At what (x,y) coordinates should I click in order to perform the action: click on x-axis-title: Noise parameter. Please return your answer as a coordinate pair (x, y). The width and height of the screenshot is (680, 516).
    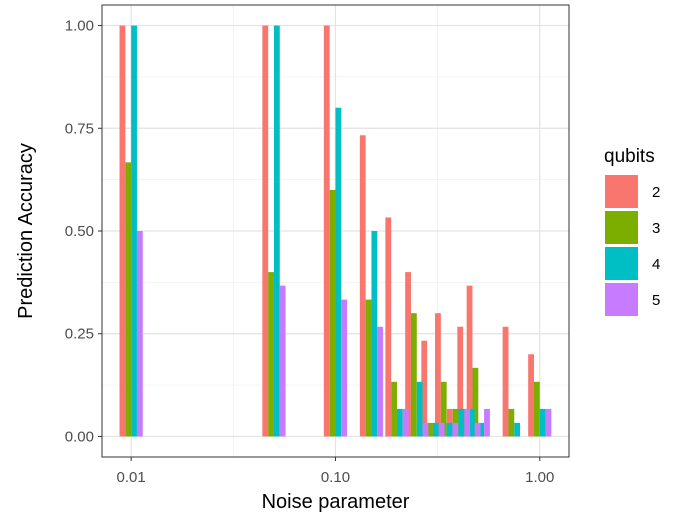
    Looking at the image, I should click on (336, 502).